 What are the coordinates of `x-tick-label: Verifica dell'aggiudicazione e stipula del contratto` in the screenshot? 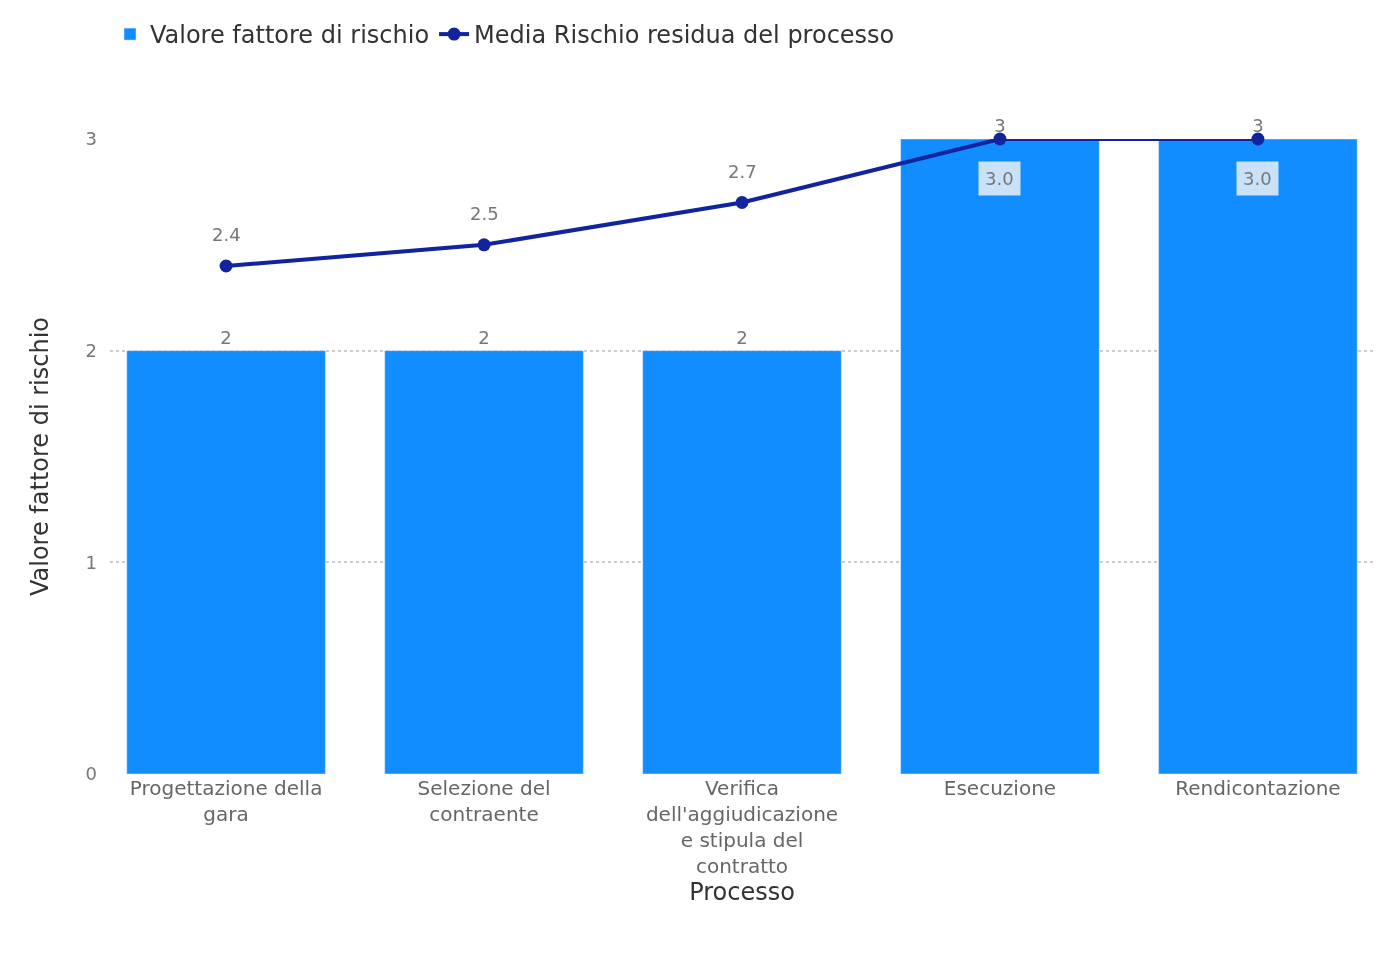 It's located at (742, 827).